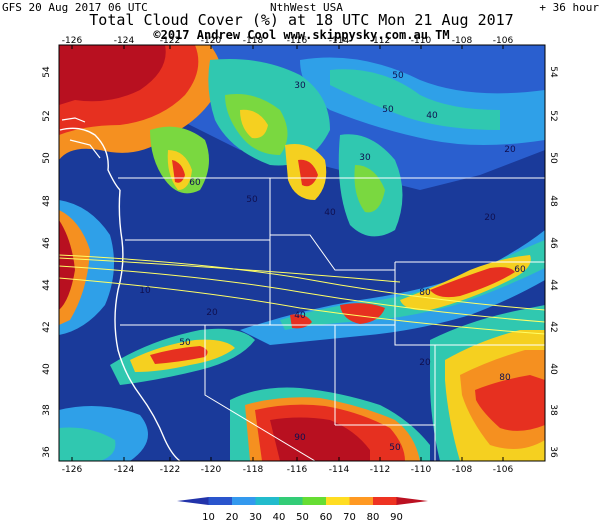  Describe the element at coordinates (47, 158) in the screenshot. I see `lat-tick-label-left: 50` at that location.